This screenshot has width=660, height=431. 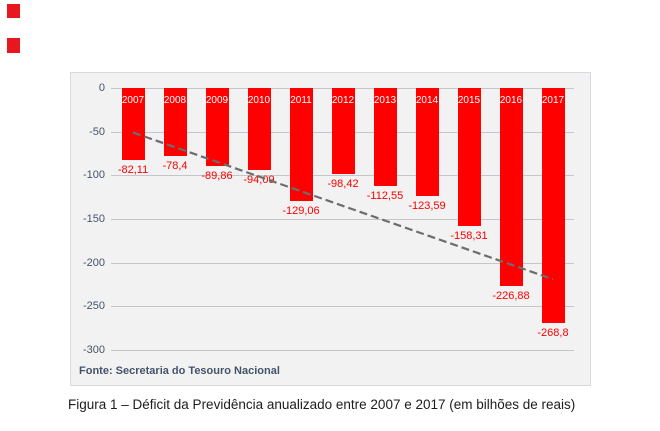 I want to click on bar-year-label: 2007, so click(x=133, y=100).